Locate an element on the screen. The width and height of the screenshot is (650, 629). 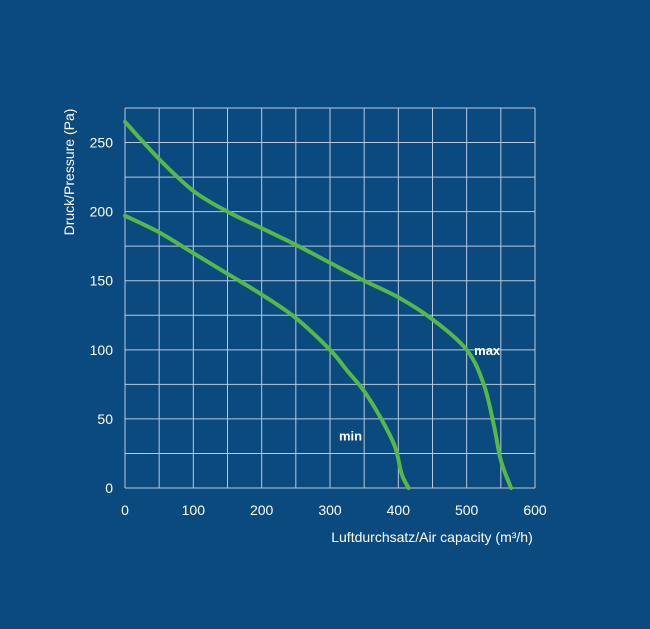
x-tick-label: 400 is located at coordinates (399, 510).